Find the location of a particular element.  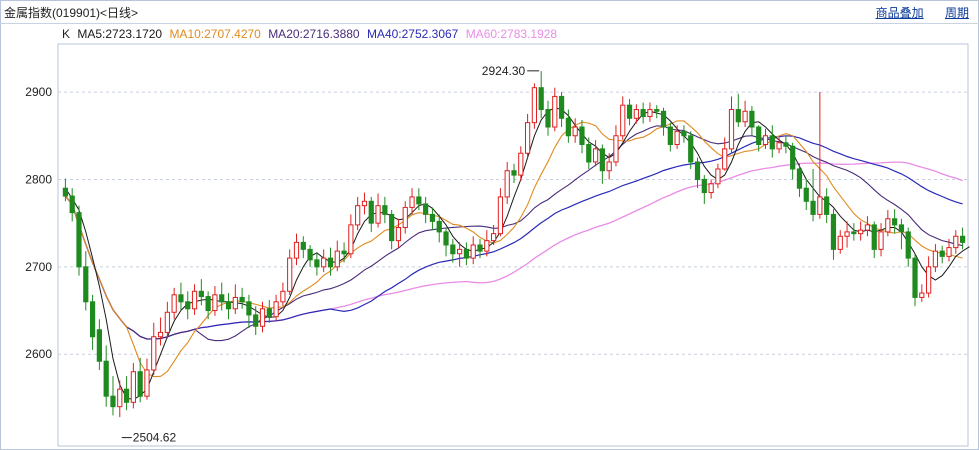

y-tick-label: 2900 is located at coordinates (38, 92).